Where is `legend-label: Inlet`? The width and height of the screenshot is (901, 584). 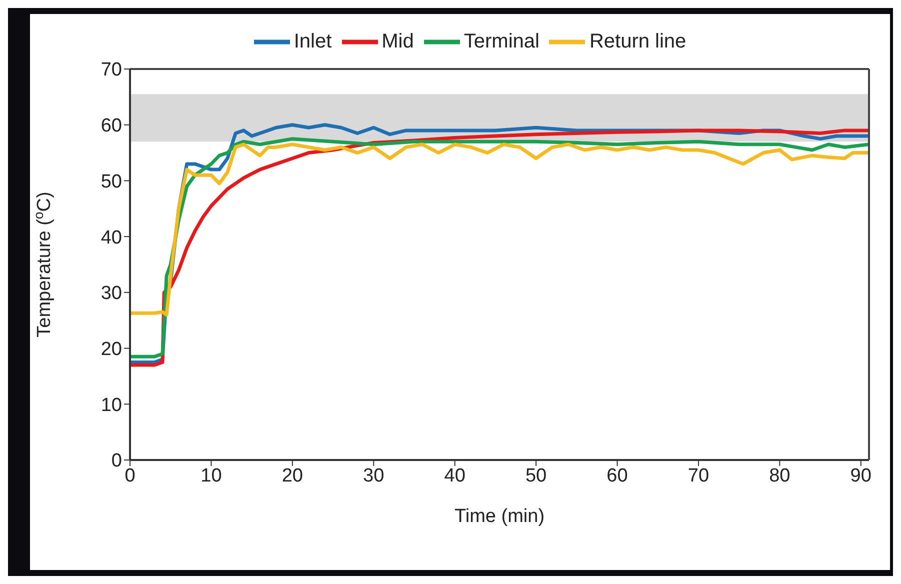 legend-label: Inlet is located at coordinates (313, 41).